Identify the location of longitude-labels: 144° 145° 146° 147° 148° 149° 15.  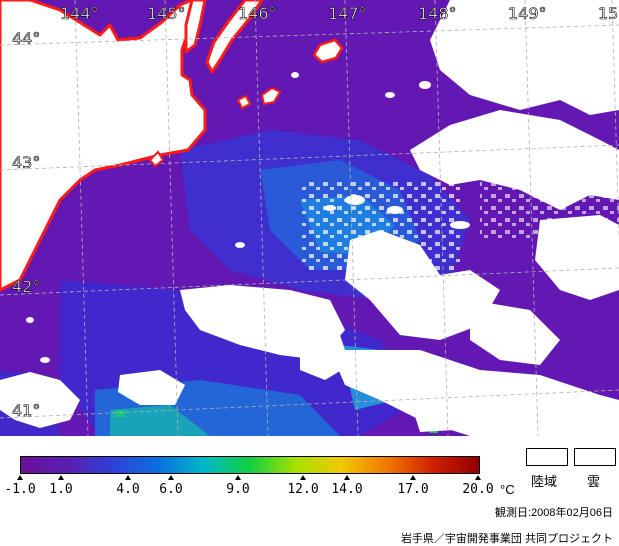
(339, 14).